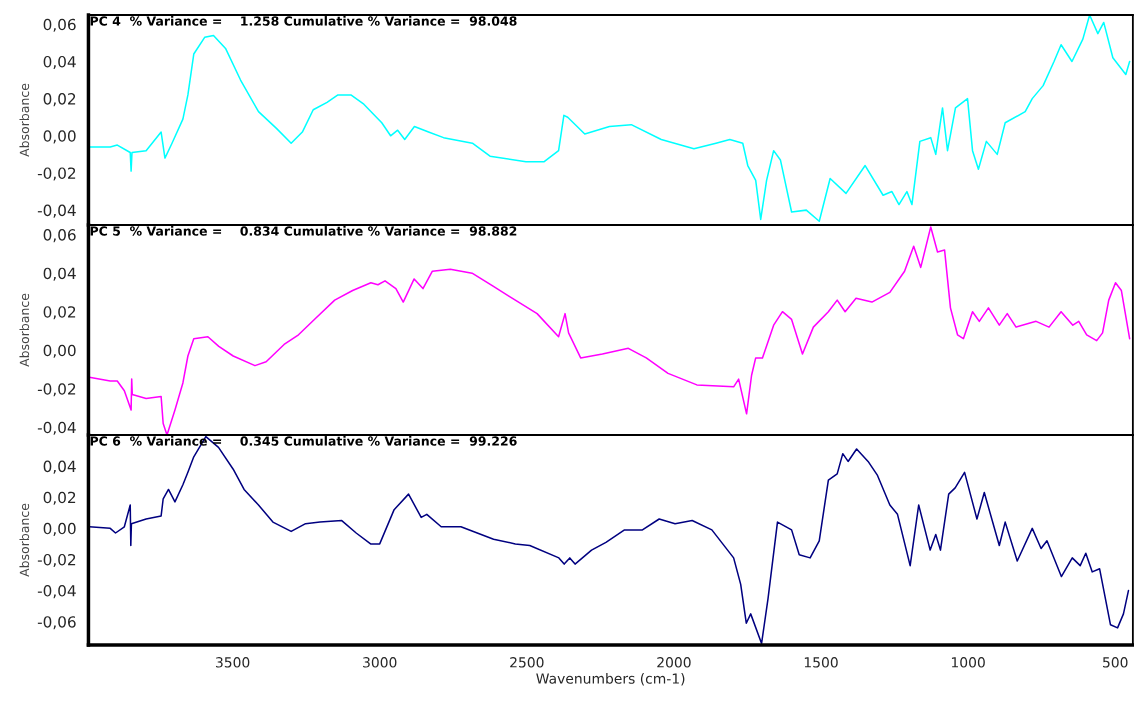 The width and height of the screenshot is (1134, 704). Describe the element at coordinates (1115, 662) in the screenshot. I see `x-tick-label: 500` at that location.